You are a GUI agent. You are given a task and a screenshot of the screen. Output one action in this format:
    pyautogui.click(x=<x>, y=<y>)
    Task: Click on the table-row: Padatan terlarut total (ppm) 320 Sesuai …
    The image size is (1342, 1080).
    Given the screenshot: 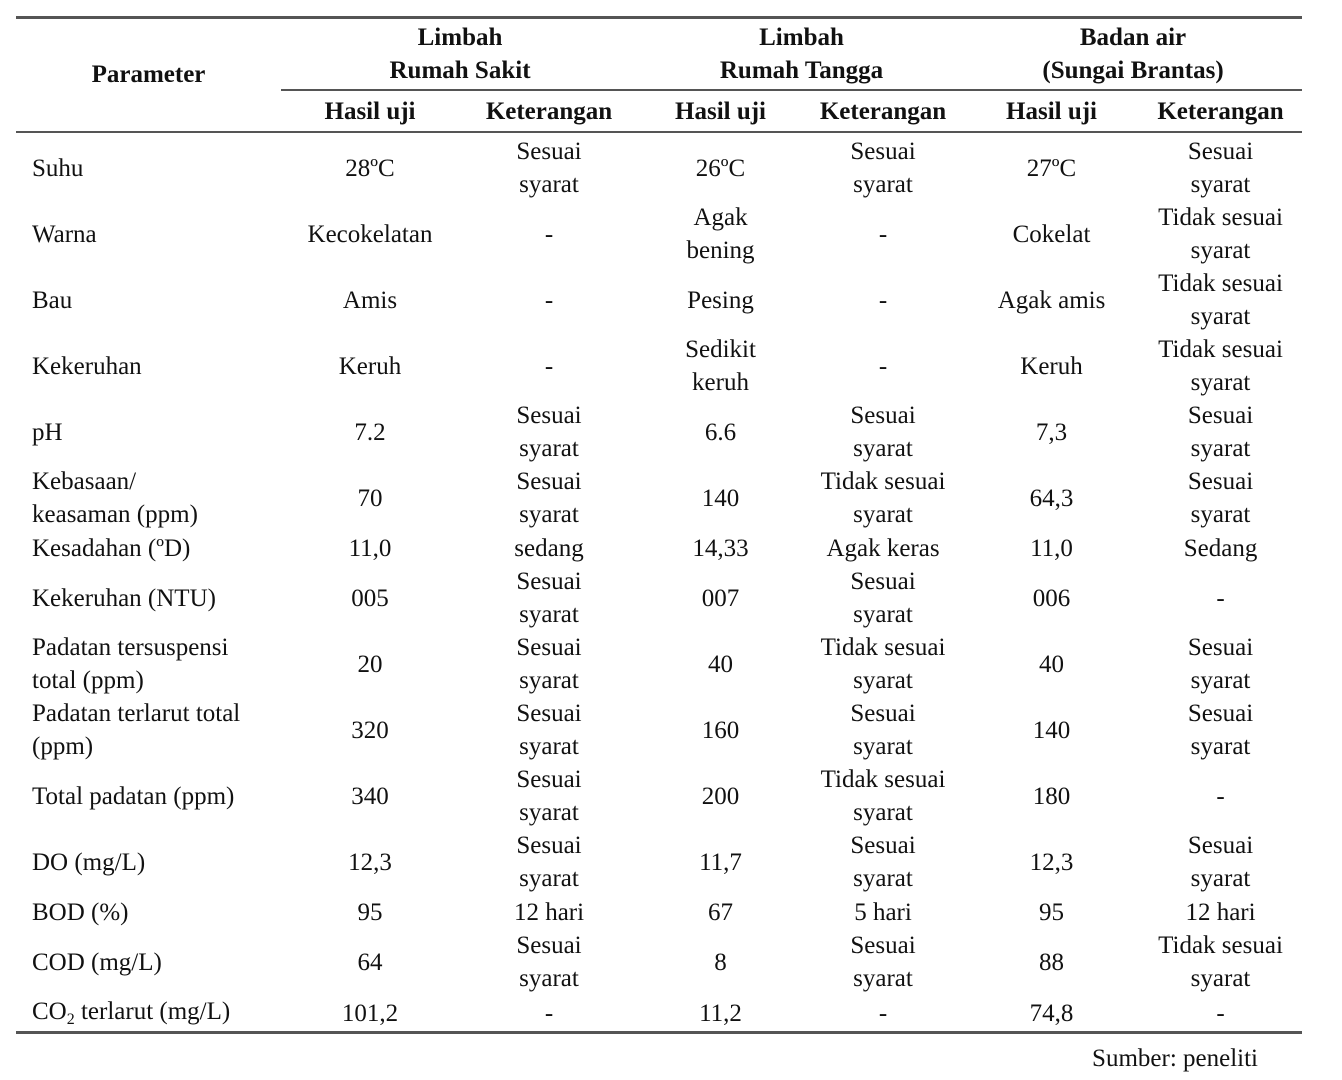 What is the action you would take?
    pyautogui.click(x=659, y=730)
    